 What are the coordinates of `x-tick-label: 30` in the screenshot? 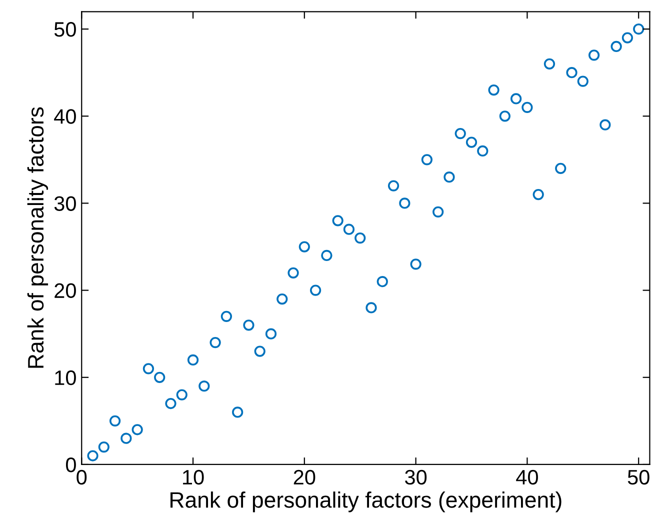 It's located at (416, 477).